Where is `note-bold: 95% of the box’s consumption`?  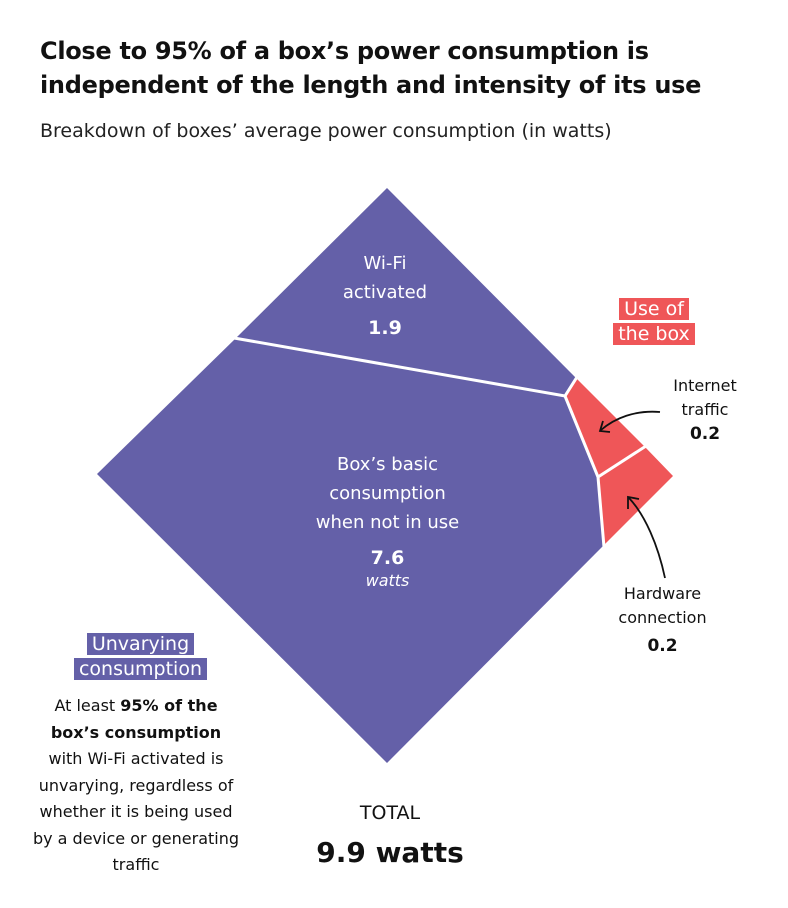
note-bold: 95% of the box’s consumption is located at coordinates (136, 719).